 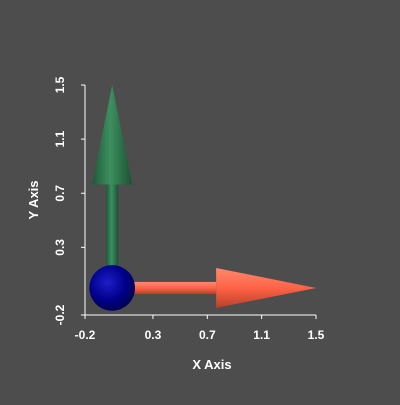 I want to click on y-tick-label: 1.5, so click(x=60, y=84).